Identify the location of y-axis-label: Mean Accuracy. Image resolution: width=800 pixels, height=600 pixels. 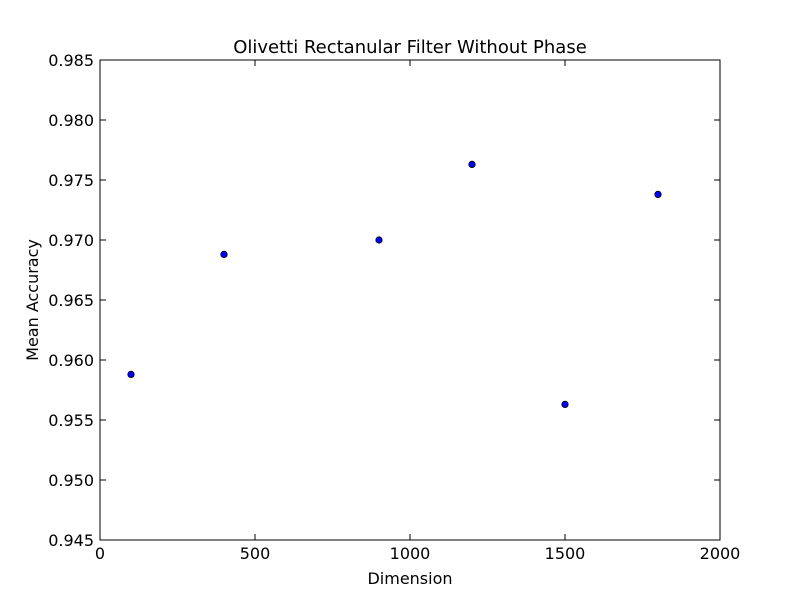
(32, 300).